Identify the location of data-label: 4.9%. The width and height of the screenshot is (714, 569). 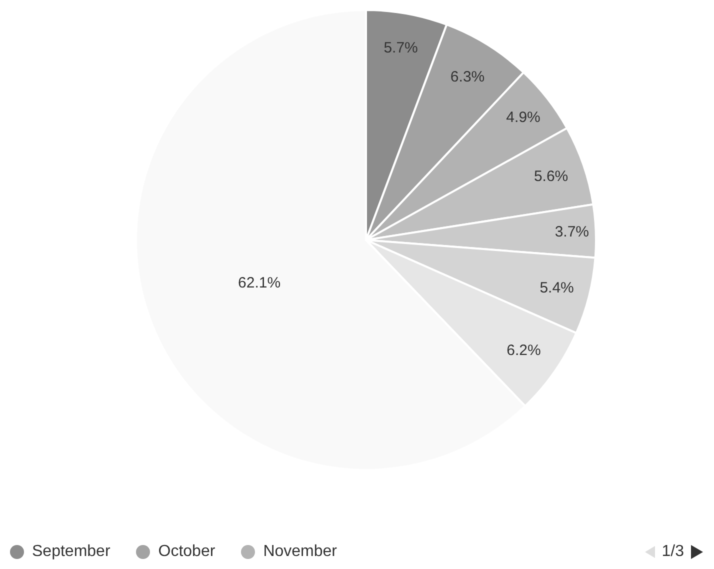
(523, 117).